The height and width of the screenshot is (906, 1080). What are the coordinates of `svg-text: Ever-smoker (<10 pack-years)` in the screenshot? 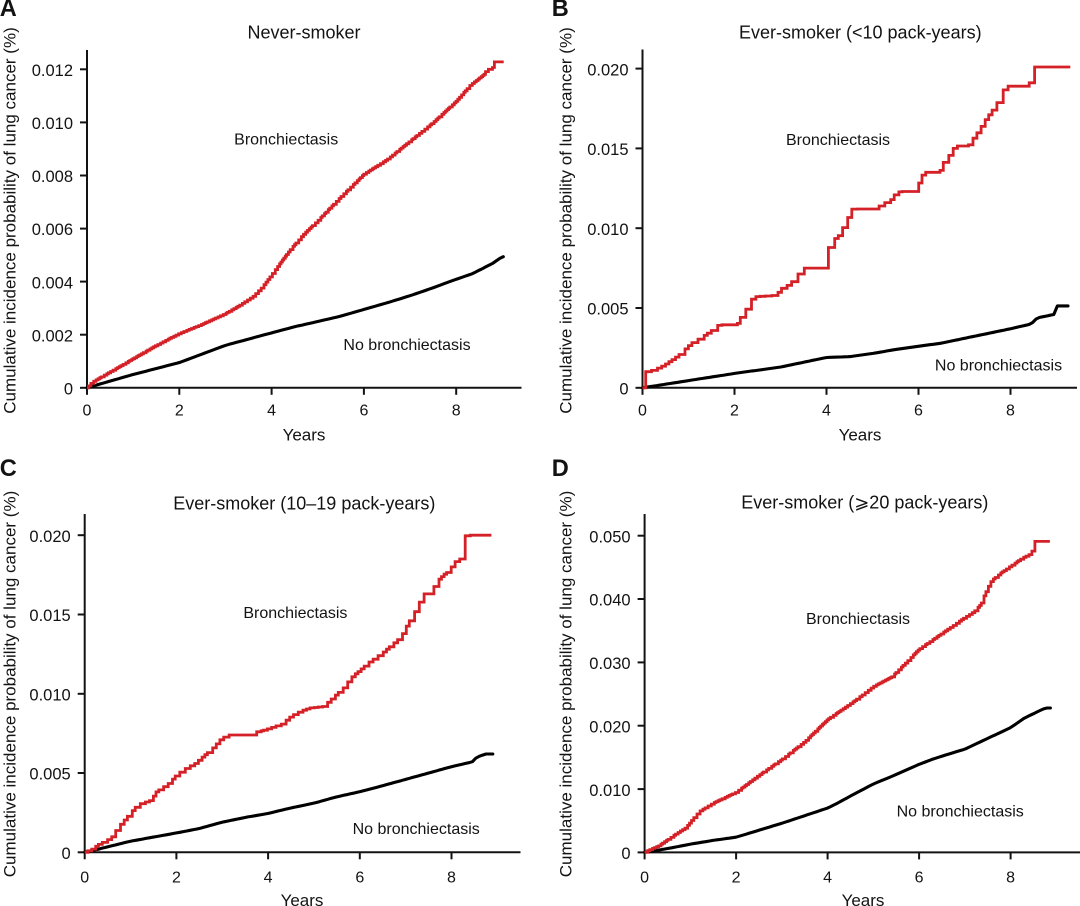 It's located at (860, 33).